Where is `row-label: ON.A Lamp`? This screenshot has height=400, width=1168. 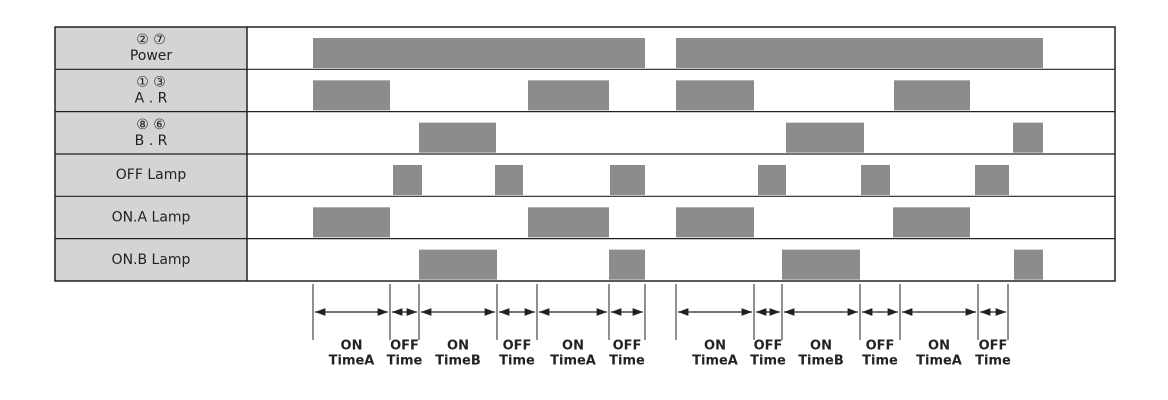
row-label: ON.A Lamp is located at coordinates (151, 217).